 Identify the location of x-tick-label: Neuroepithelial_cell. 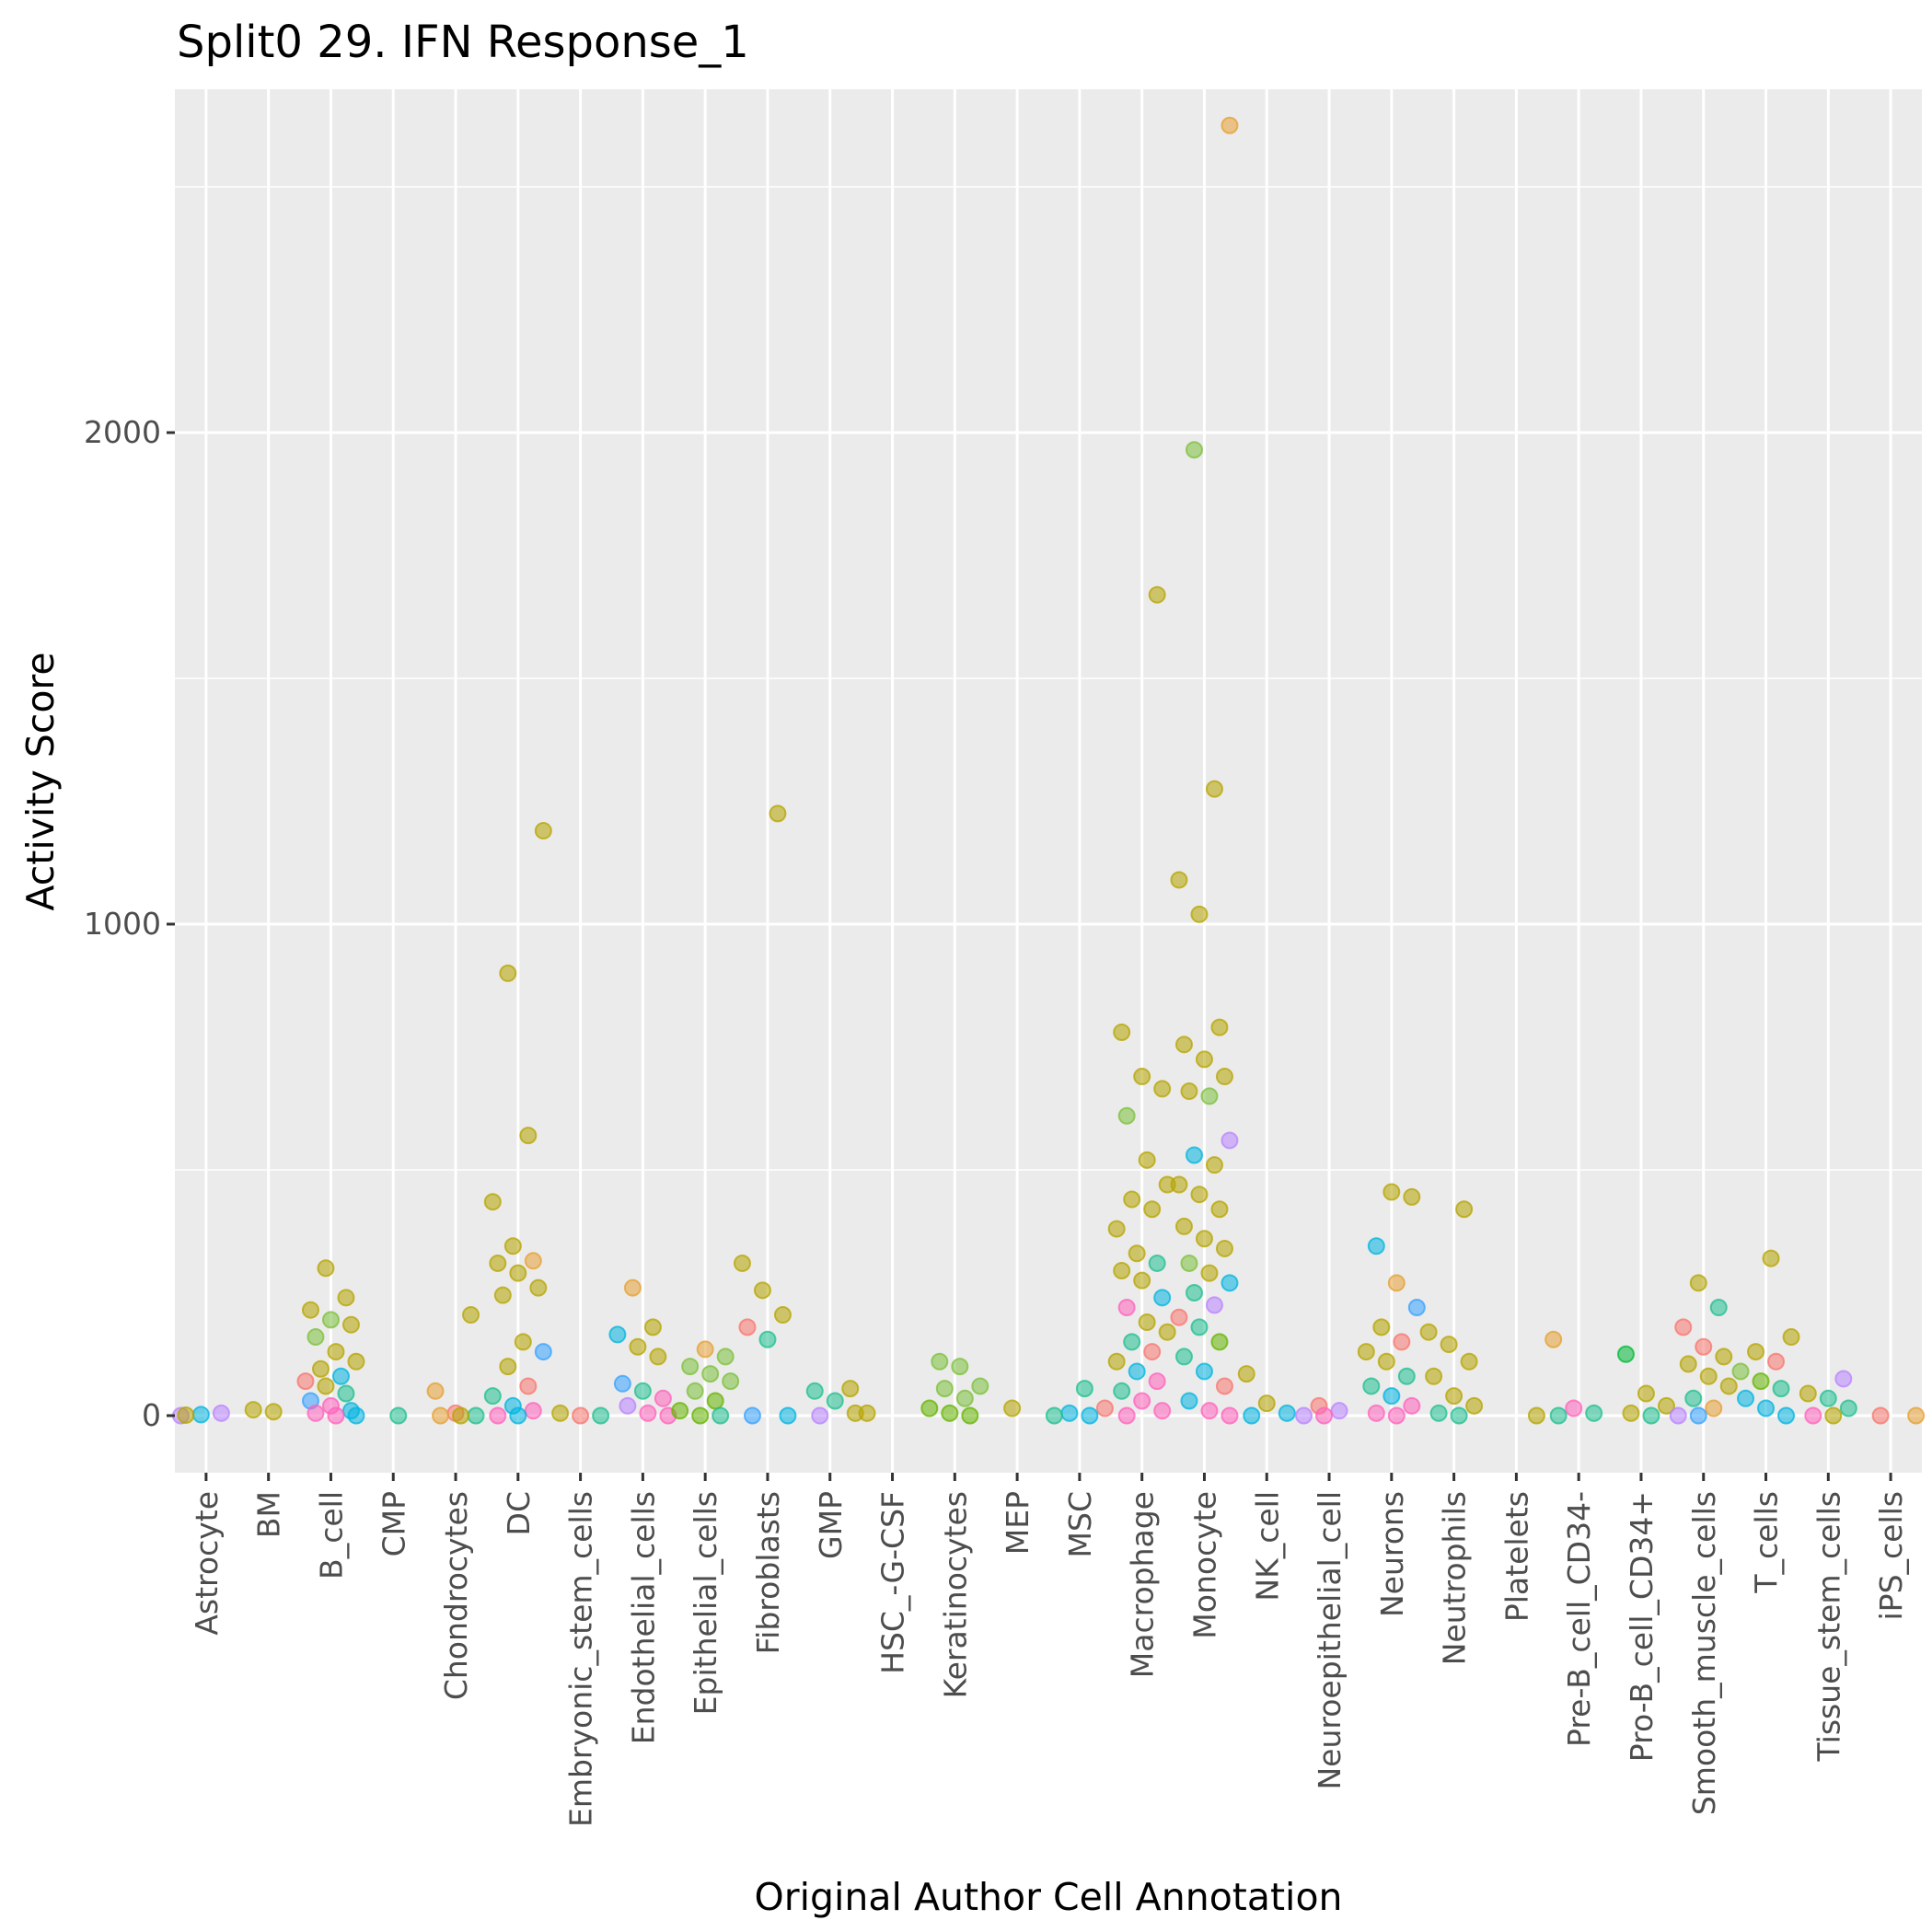
(1330, 1641).